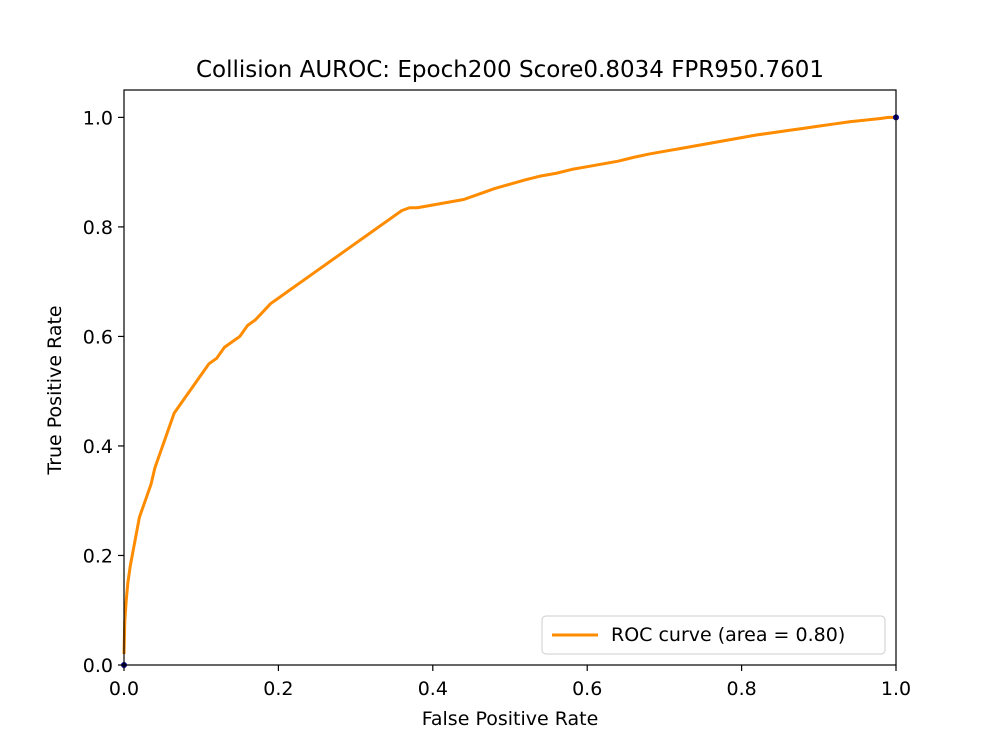  I want to click on legend-box, so click(713, 635).